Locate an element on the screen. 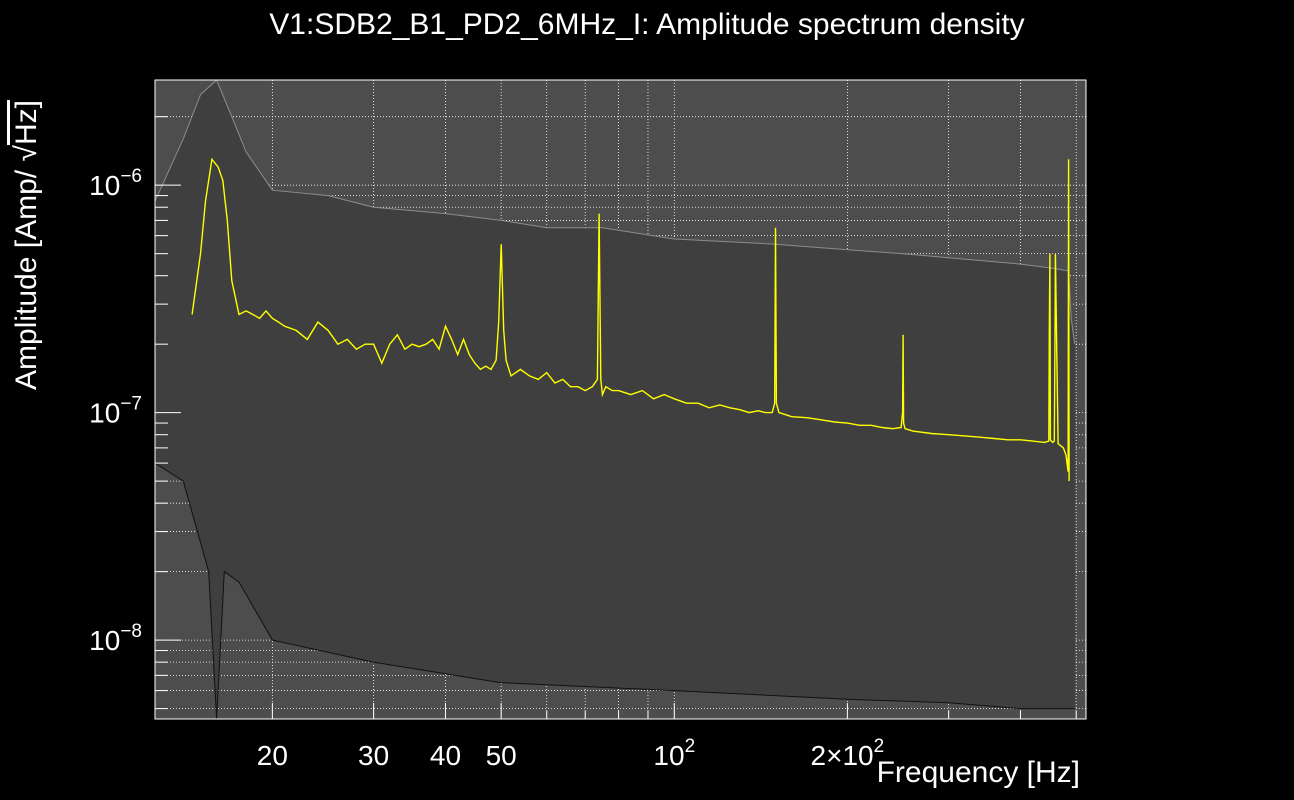 The image size is (1294, 800). x-tick-label: 40 is located at coordinates (445, 755).